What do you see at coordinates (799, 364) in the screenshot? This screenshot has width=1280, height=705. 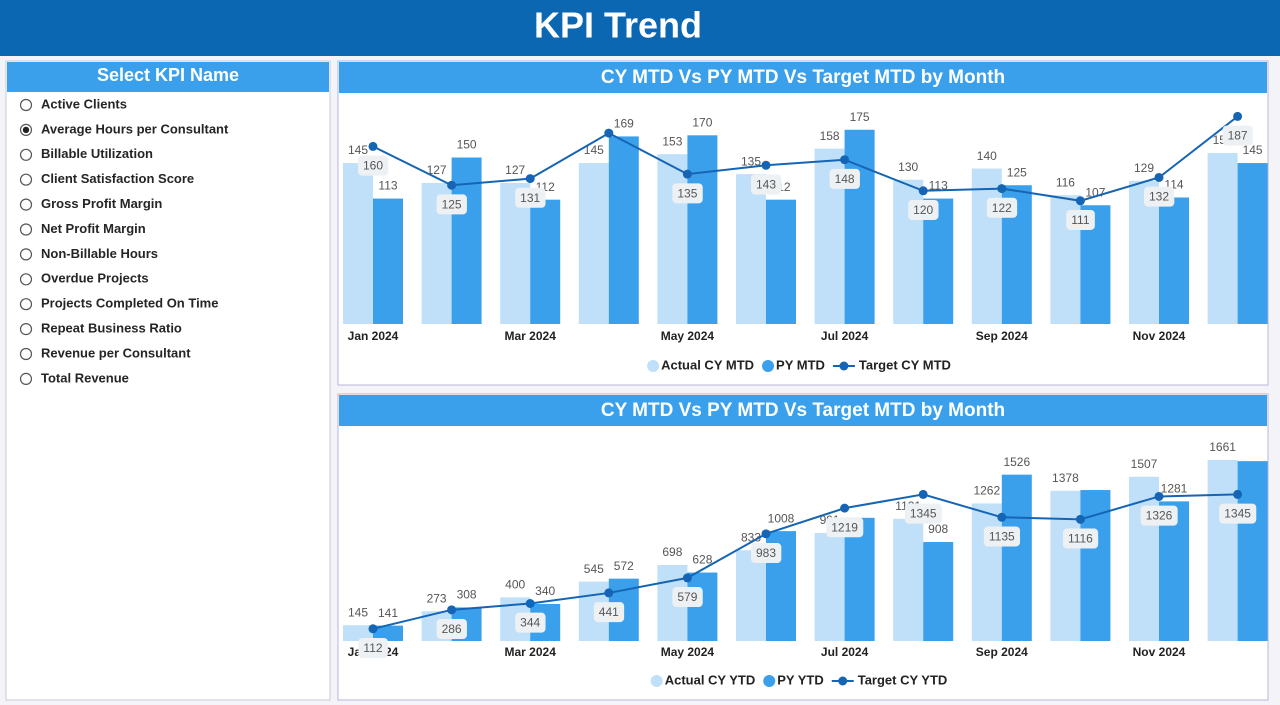 I see `legend: Actual CY MTD PY MTD Target CY MTD` at bounding box center [799, 364].